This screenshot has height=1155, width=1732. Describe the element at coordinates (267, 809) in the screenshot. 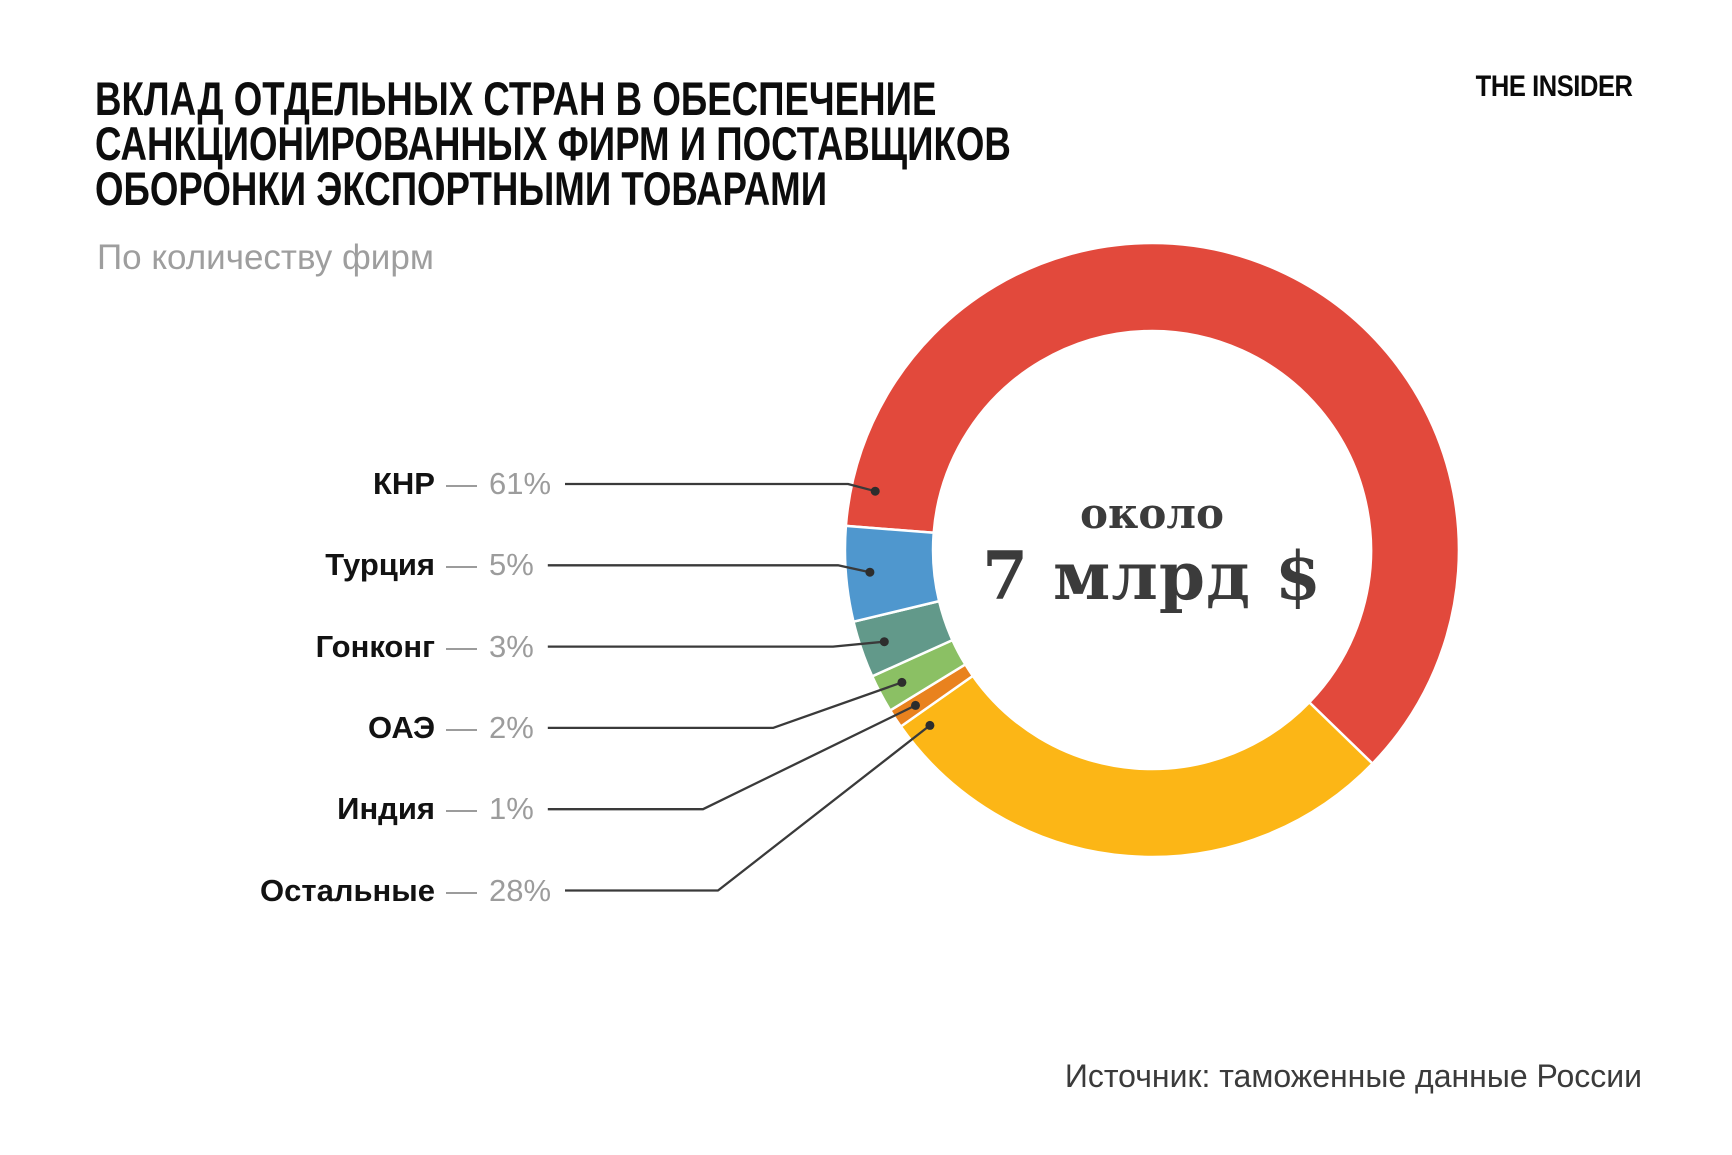

I see `legend-row-Индия: Индия — 1%` at that location.